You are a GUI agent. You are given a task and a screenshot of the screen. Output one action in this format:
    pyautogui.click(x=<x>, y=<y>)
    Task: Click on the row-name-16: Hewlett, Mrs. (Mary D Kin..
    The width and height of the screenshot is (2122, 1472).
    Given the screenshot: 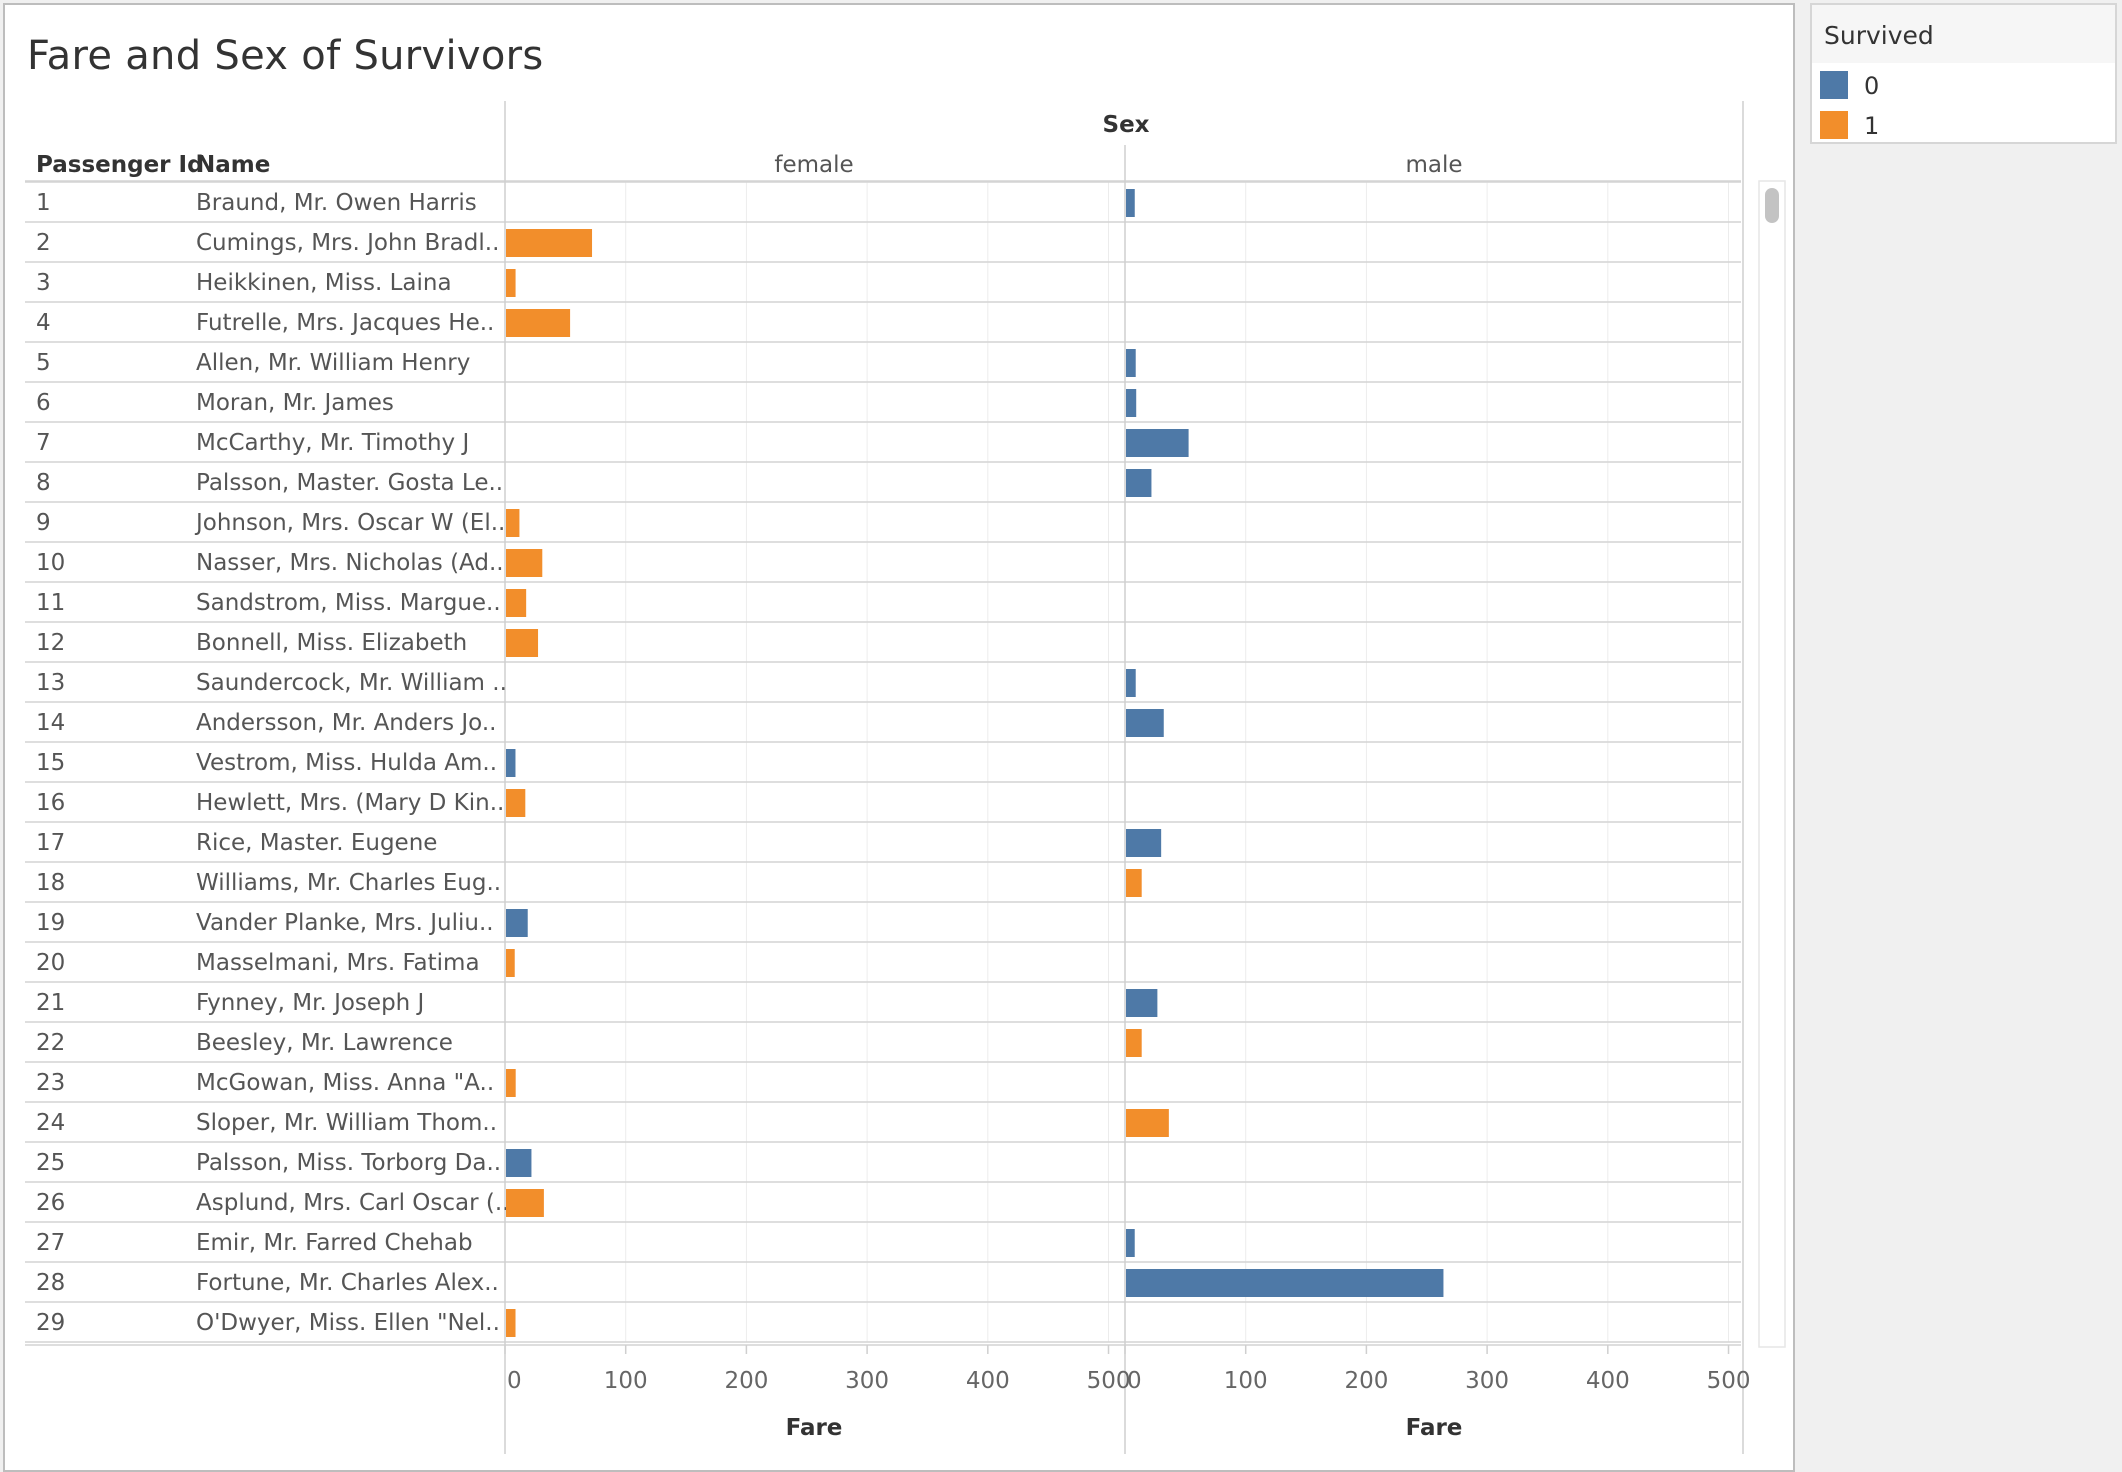 What is the action you would take?
    pyautogui.click(x=350, y=803)
    